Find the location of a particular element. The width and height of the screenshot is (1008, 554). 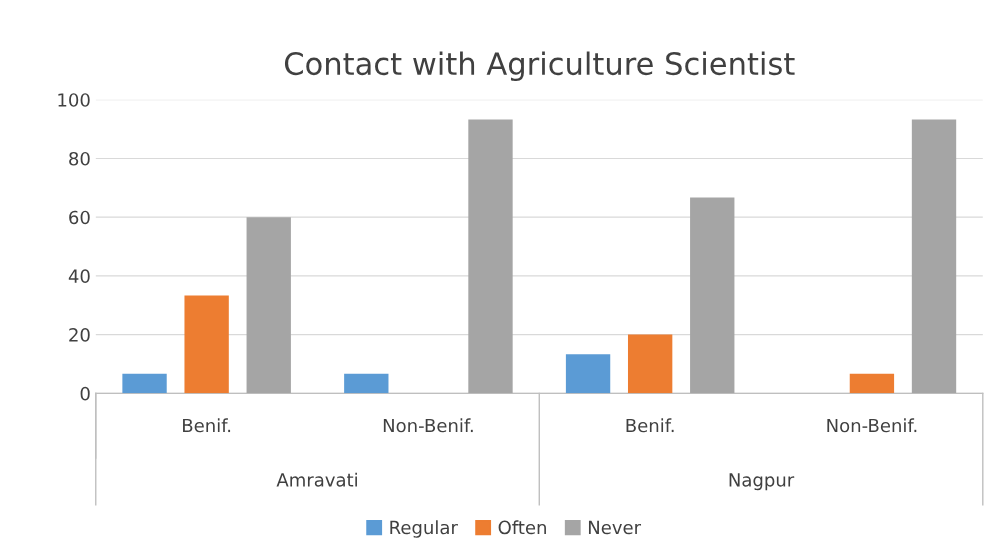

y-tick-label: 40 is located at coordinates (79, 276).